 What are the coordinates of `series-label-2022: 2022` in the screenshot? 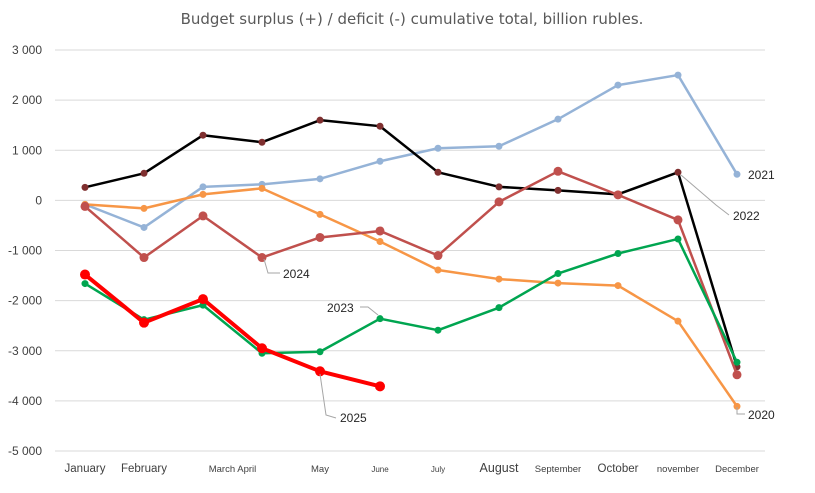 It's located at (746, 216).